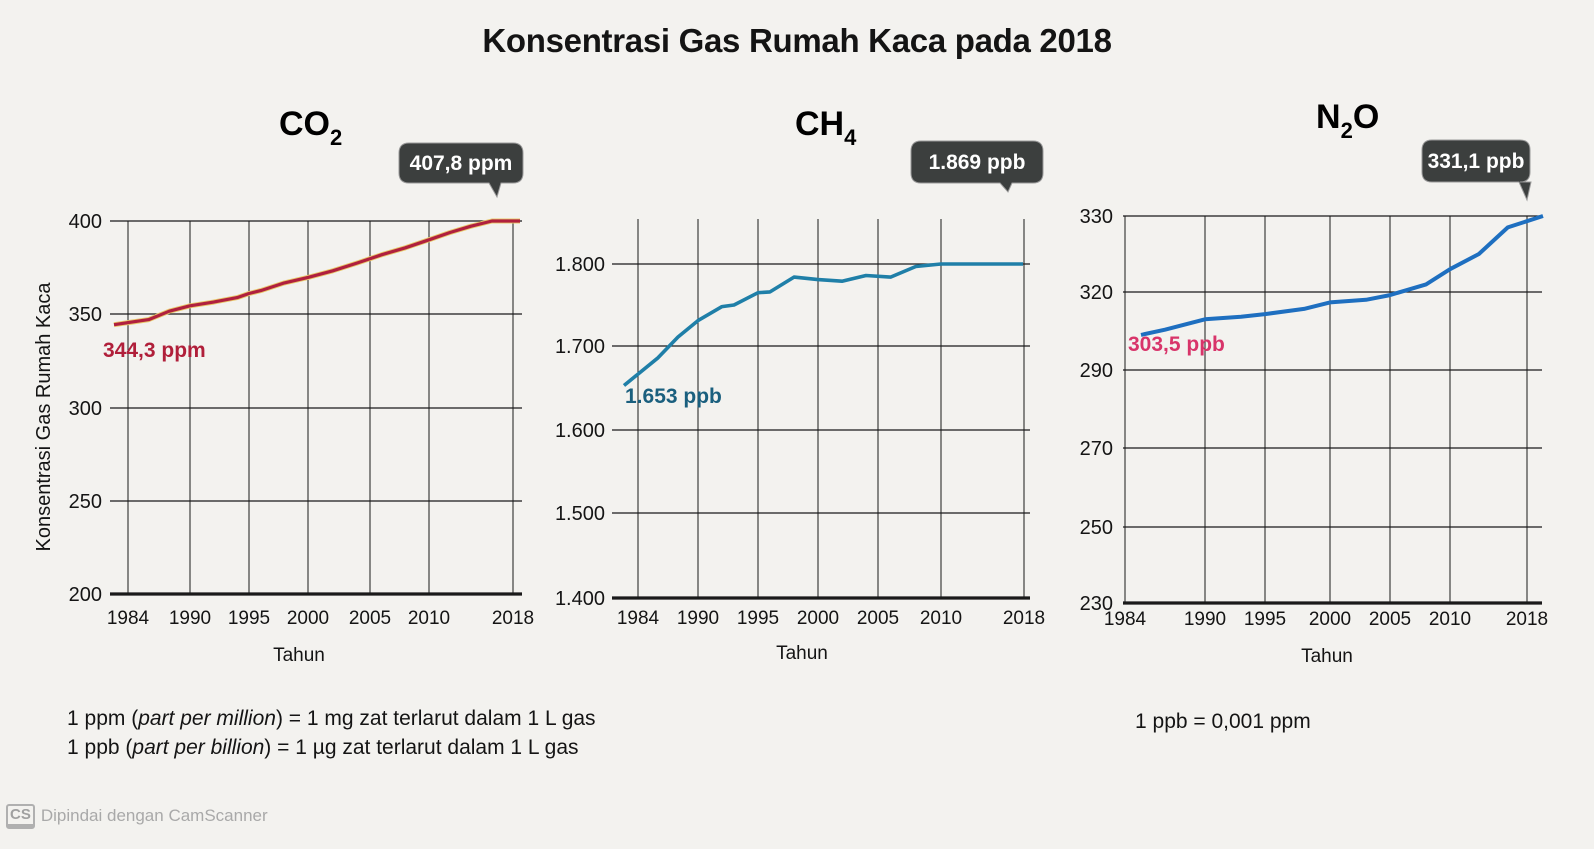 This screenshot has width=1594, height=849. I want to click on y-tick-label: 350, so click(85, 315).